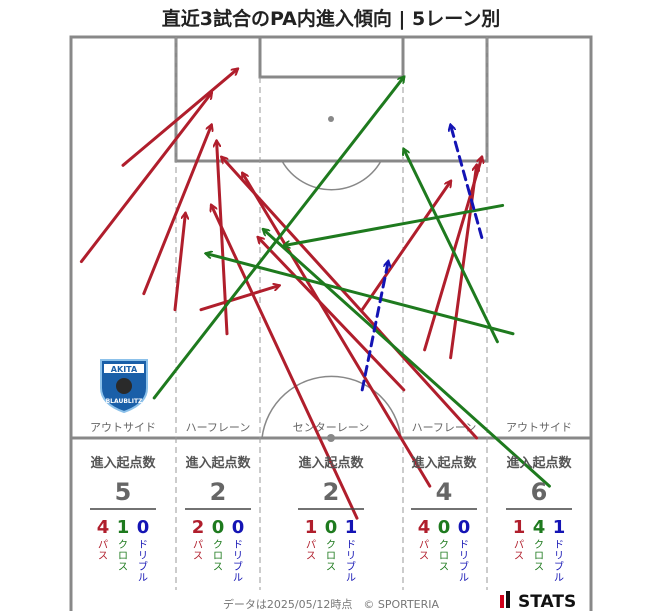 The image size is (663, 611). Describe the element at coordinates (123, 492) in the screenshot. I see `lane-total: 5` at that location.